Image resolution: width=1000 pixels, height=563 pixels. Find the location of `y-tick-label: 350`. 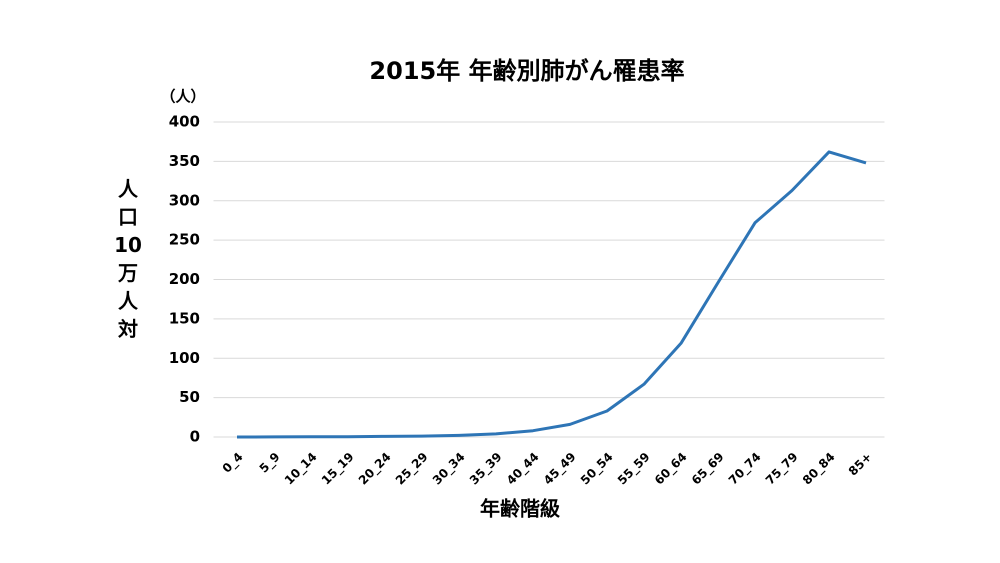

y-tick-label: 350 is located at coordinates (184, 161).